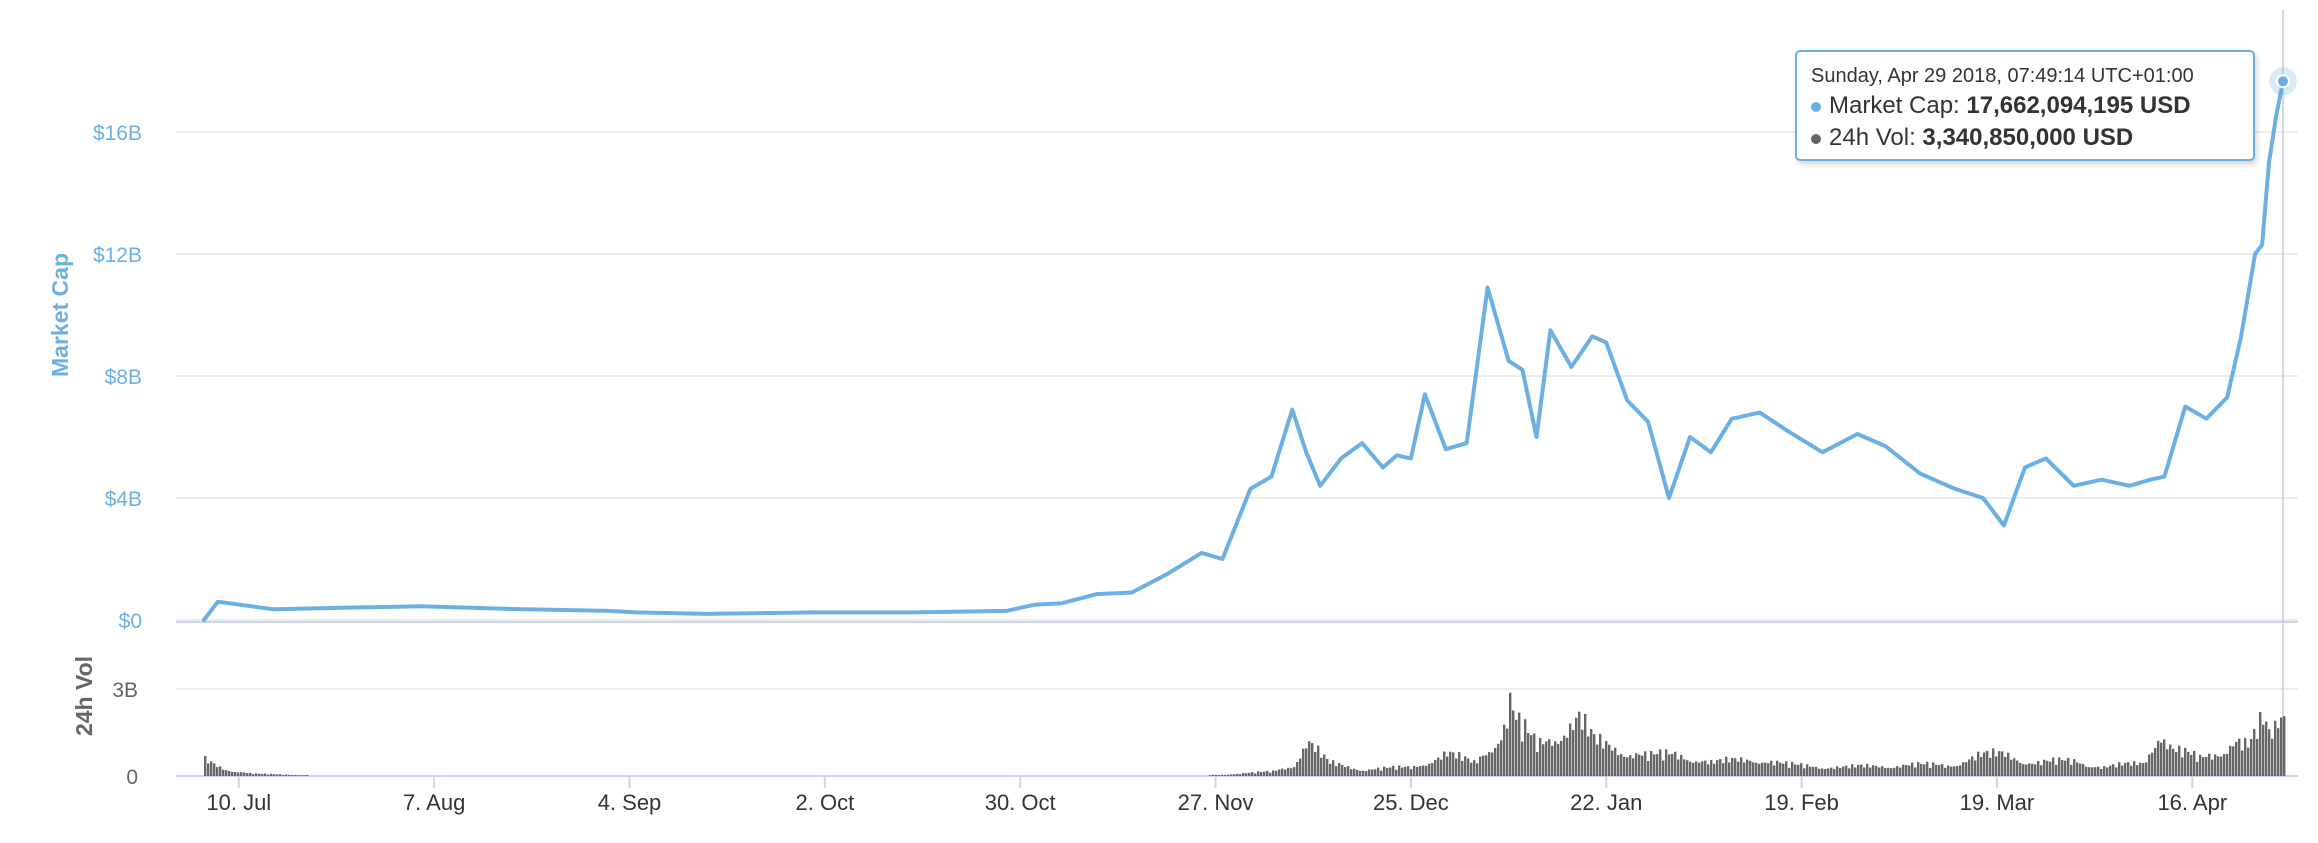 The width and height of the screenshot is (2318, 843). Describe the element at coordinates (1816, 106) in the screenshot. I see `market-cap-dot-icon` at that location.